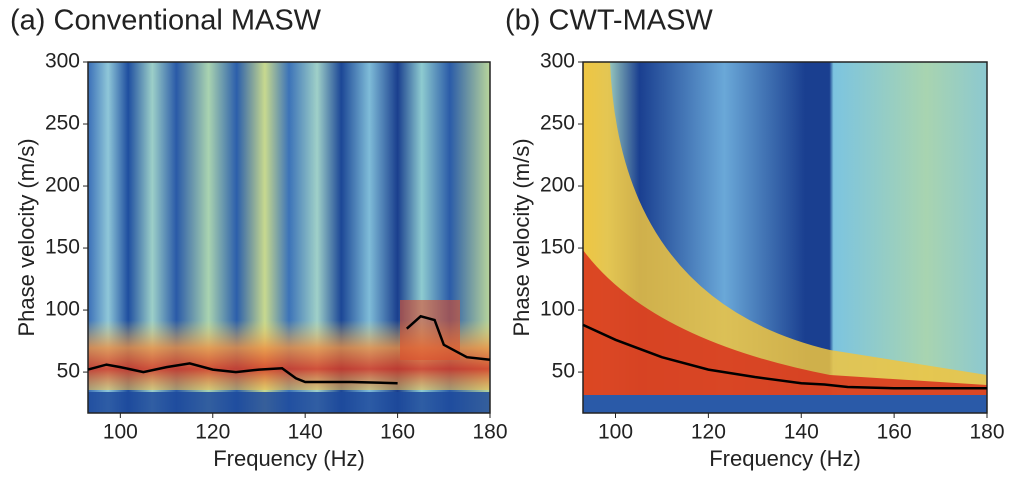 This screenshot has height=482, width=1010. I want to click on chart-title: (b) CWT-MASW, so click(609, 21).